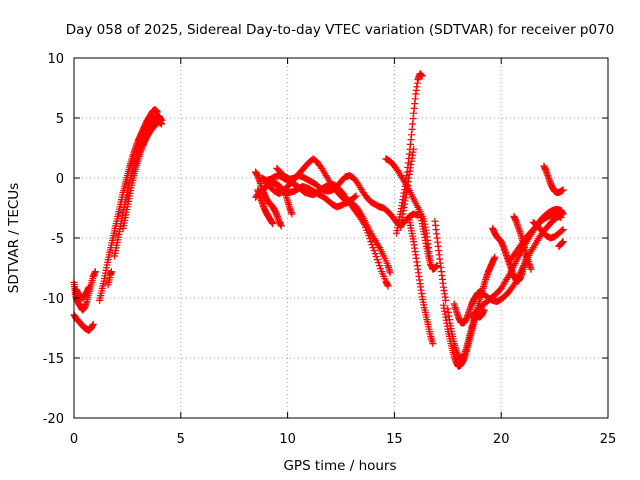 The height and width of the screenshot is (480, 640). Describe the element at coordinates (287, 439) in the screenshot. I see `x-tick-label: 10` at that location.